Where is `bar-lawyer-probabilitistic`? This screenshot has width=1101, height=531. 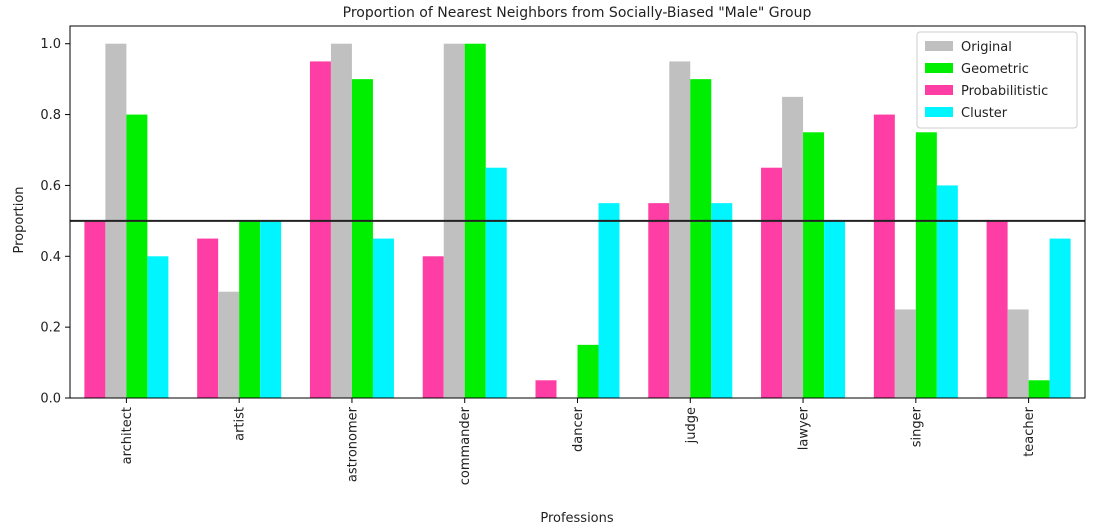 bar-lawyer-probabilitistic is located at coordinates (772, 282).